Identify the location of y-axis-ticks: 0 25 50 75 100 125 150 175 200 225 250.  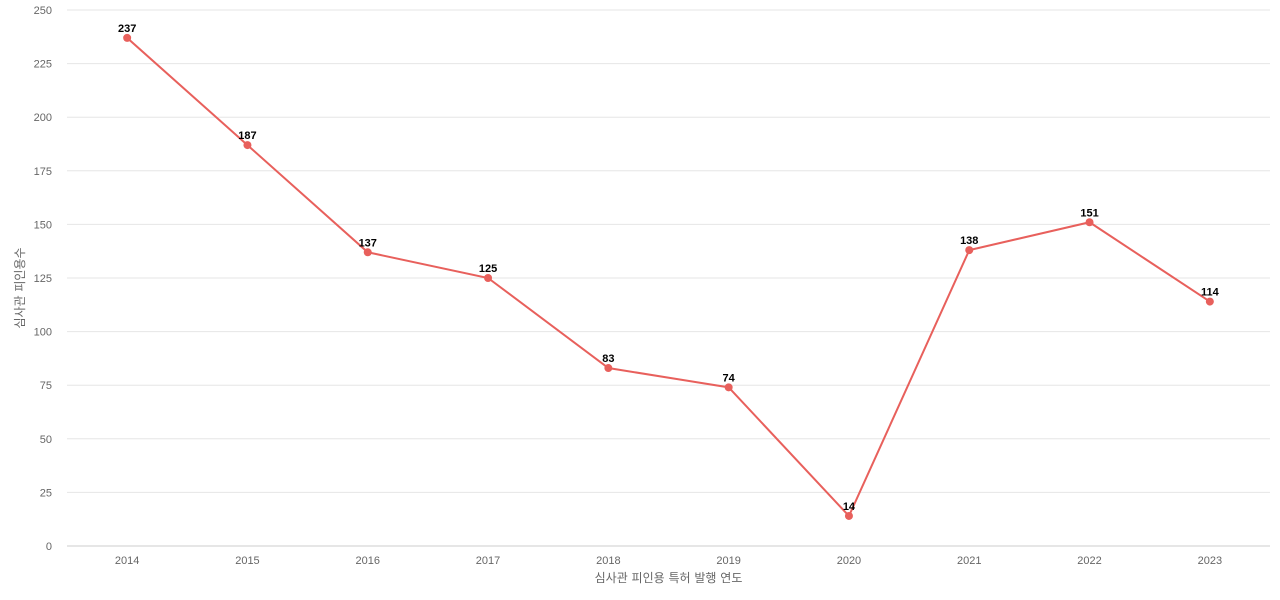
(43, 279).